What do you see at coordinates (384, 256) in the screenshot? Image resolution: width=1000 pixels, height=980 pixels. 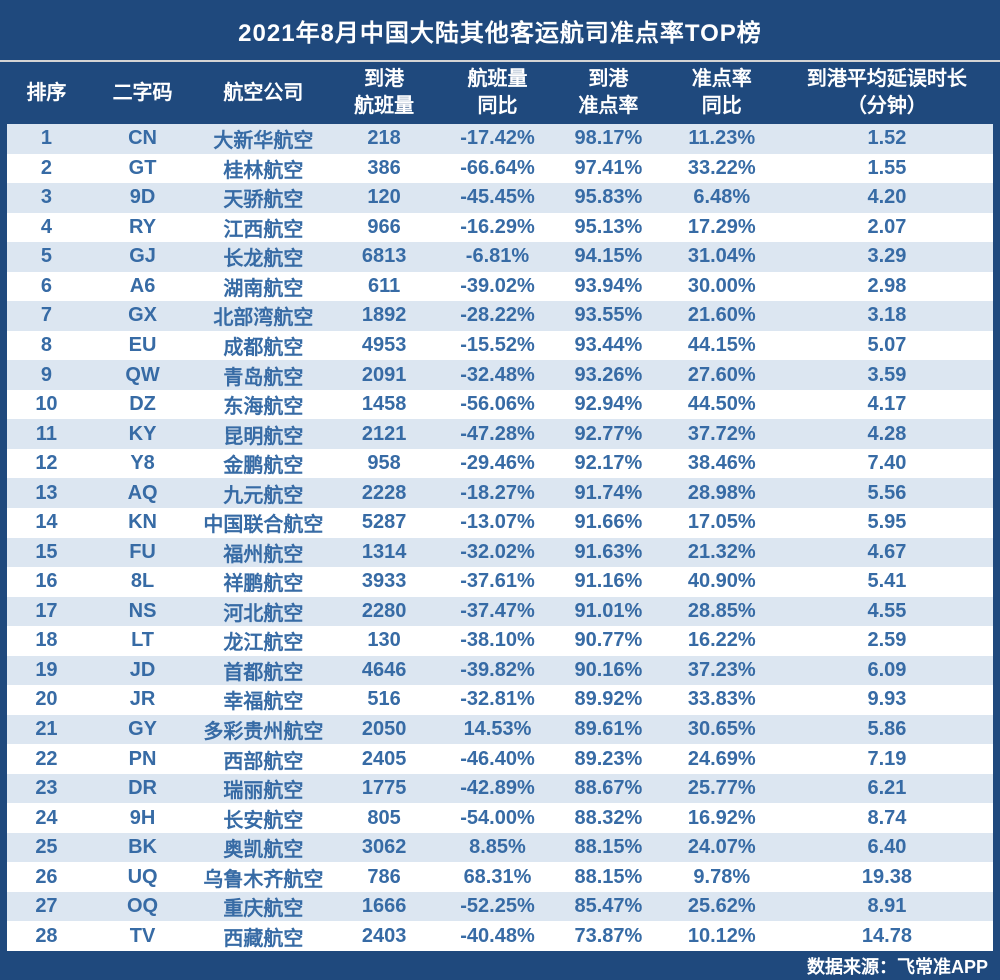 I see `arrivals-cell: 6813` at bounding box center [384, 256].